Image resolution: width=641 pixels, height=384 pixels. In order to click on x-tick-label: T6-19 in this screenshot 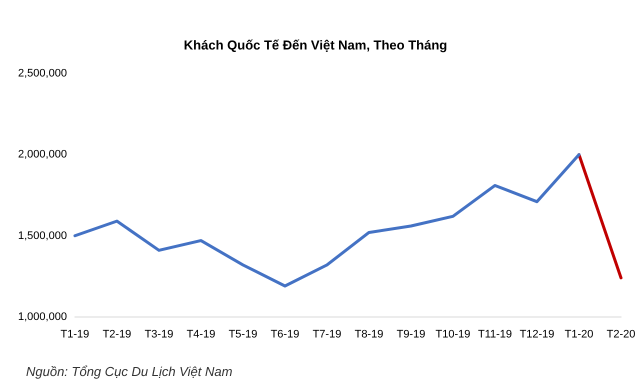, I will do `click(285, 334)`.